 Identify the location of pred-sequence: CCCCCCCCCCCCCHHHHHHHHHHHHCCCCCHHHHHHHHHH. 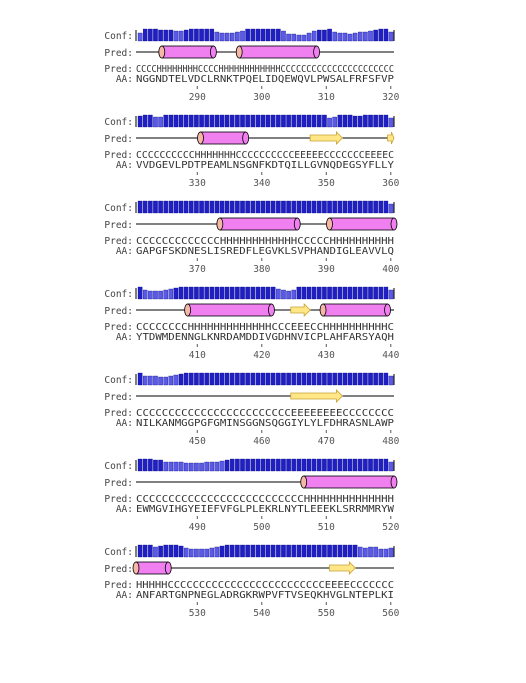
(265, 241).